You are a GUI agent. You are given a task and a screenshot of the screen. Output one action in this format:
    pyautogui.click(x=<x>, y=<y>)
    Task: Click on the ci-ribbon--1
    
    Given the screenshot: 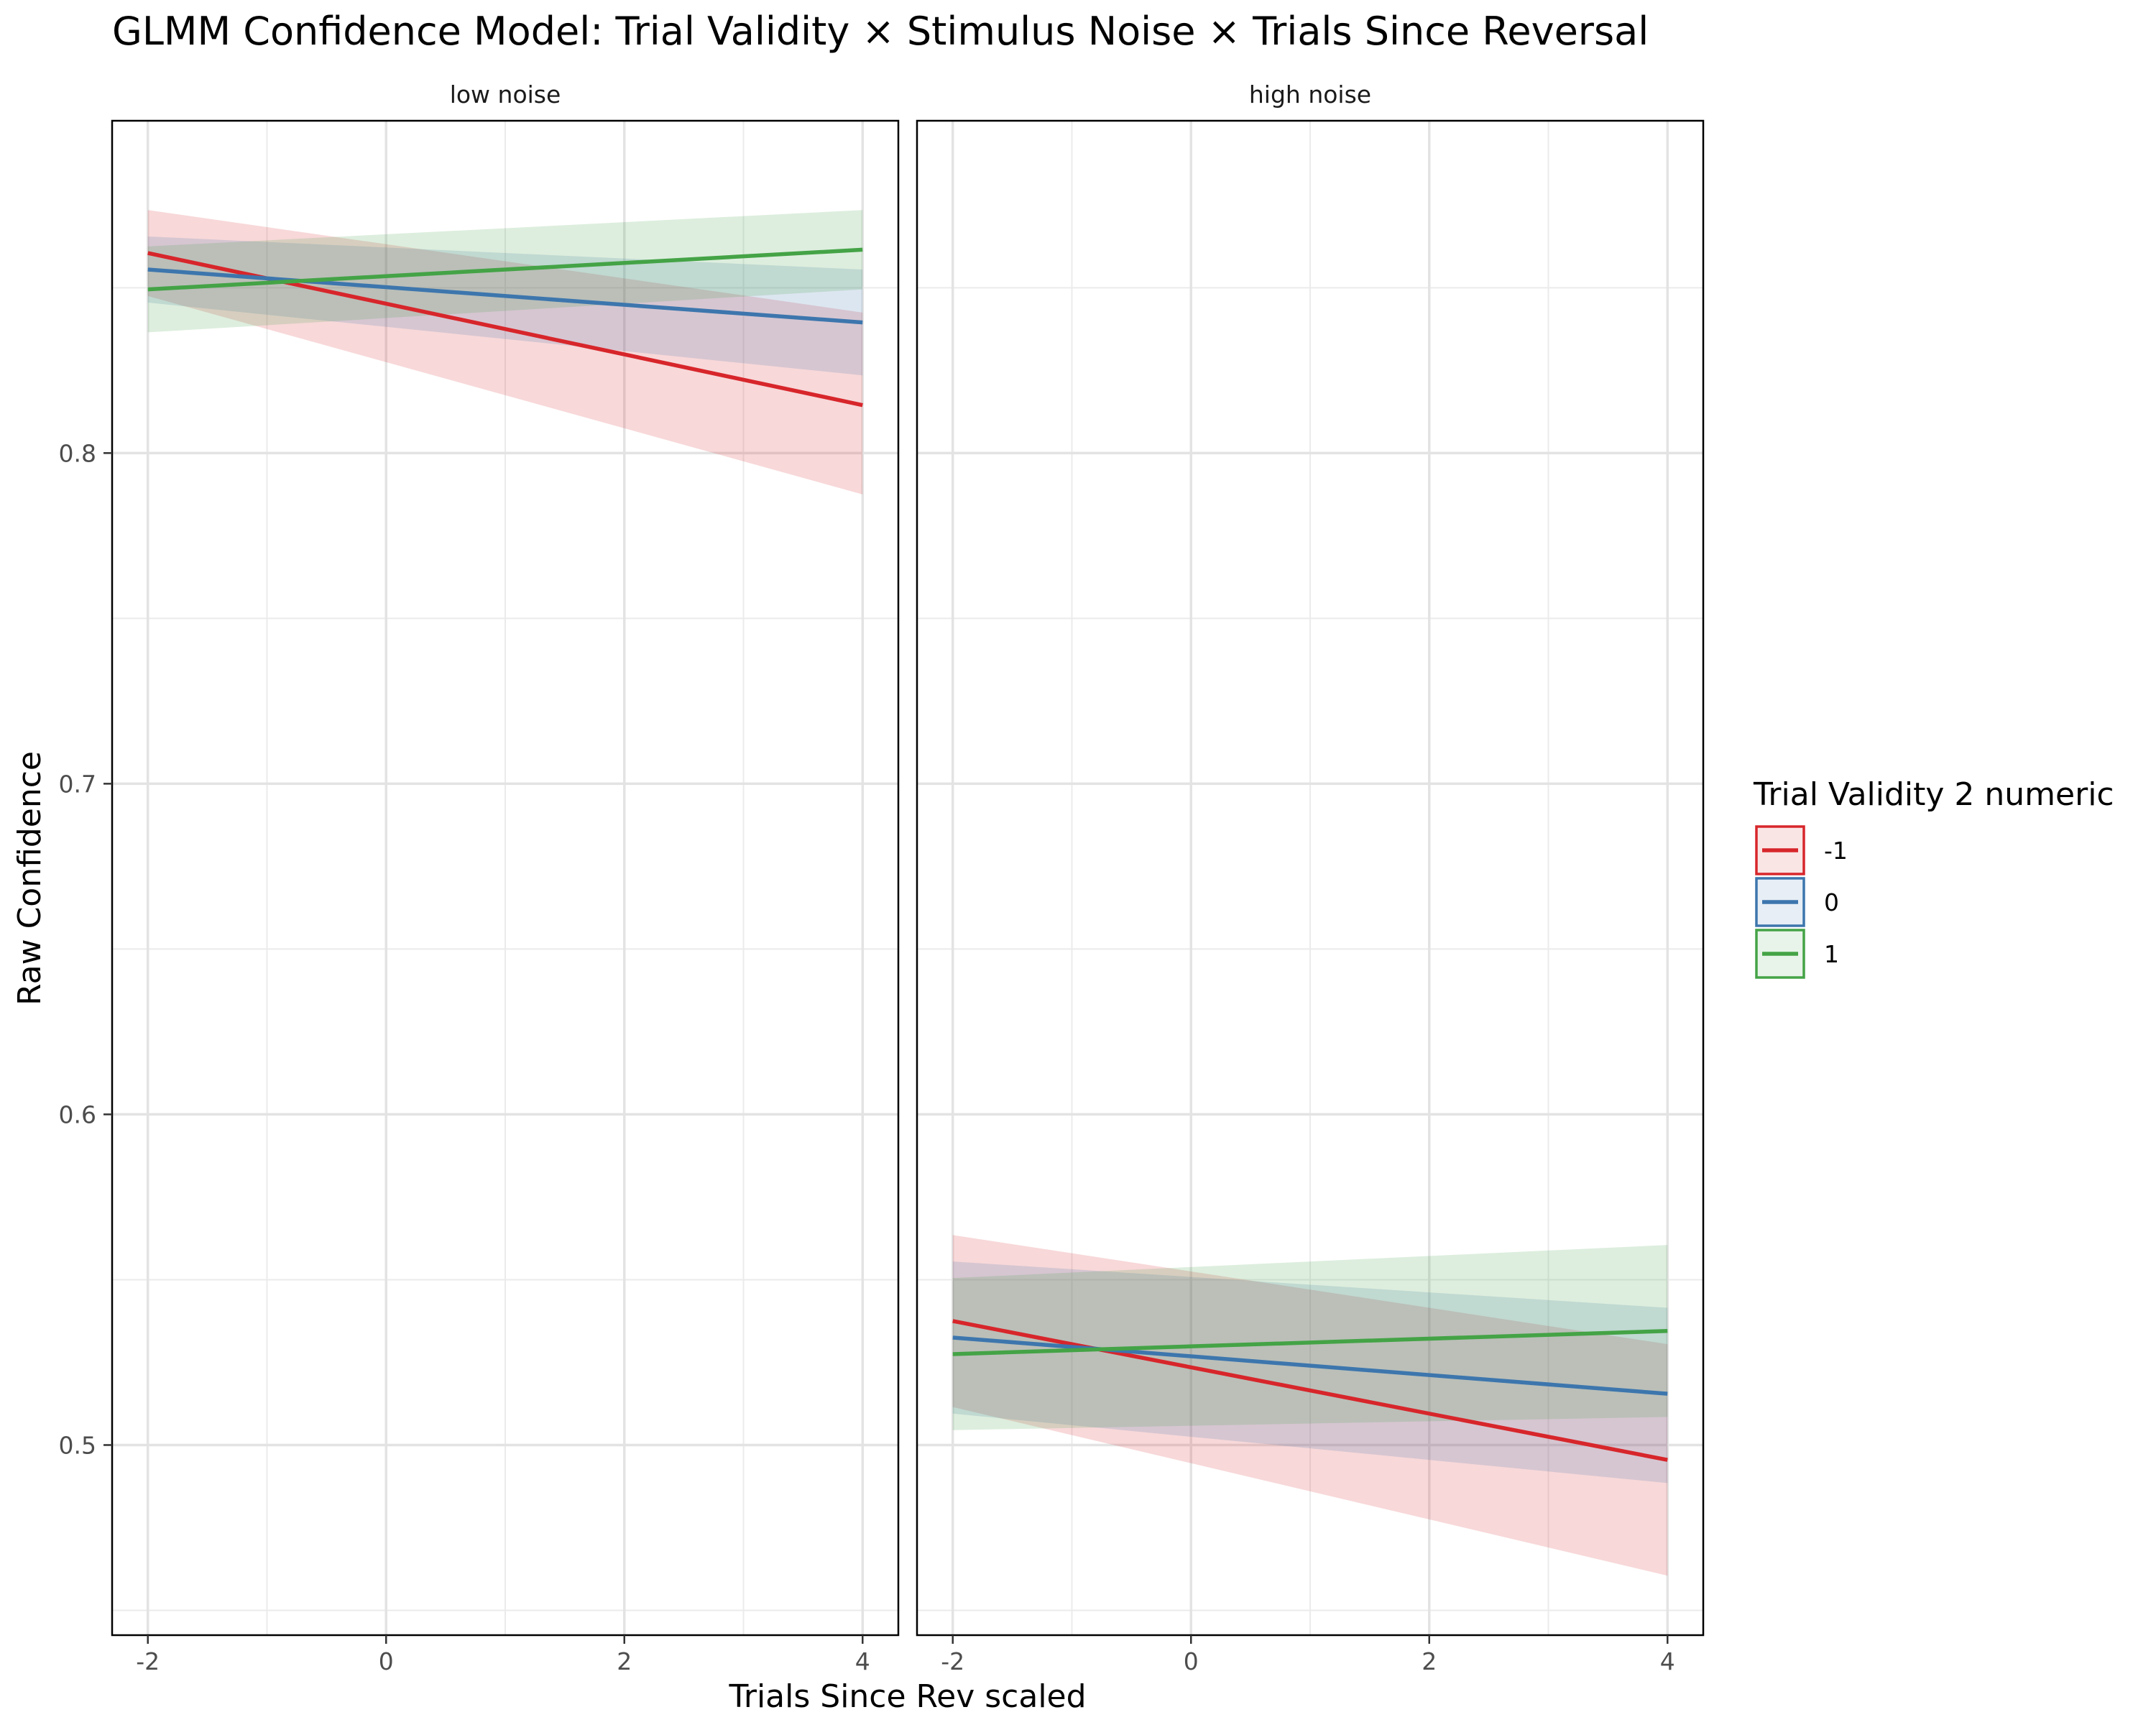 What is the action you would take?
    pyautogui.click(x=1310, y=1405)
    